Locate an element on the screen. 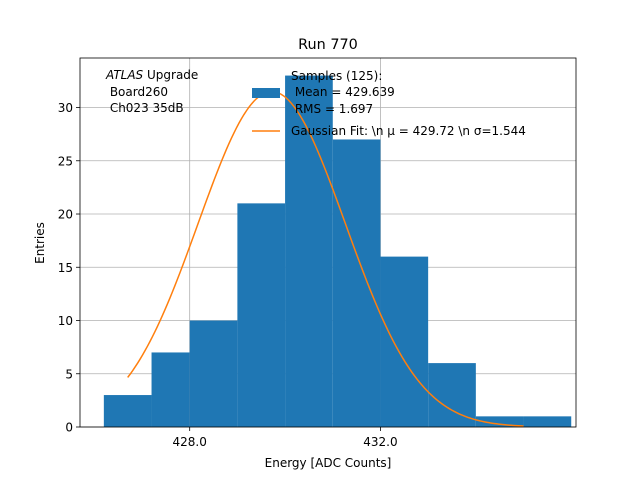 The width and height of the screenshot is (640, 480). y-axis-ticks: 0 5 10 15 20 25 30 is located at coordinates (69, 268).